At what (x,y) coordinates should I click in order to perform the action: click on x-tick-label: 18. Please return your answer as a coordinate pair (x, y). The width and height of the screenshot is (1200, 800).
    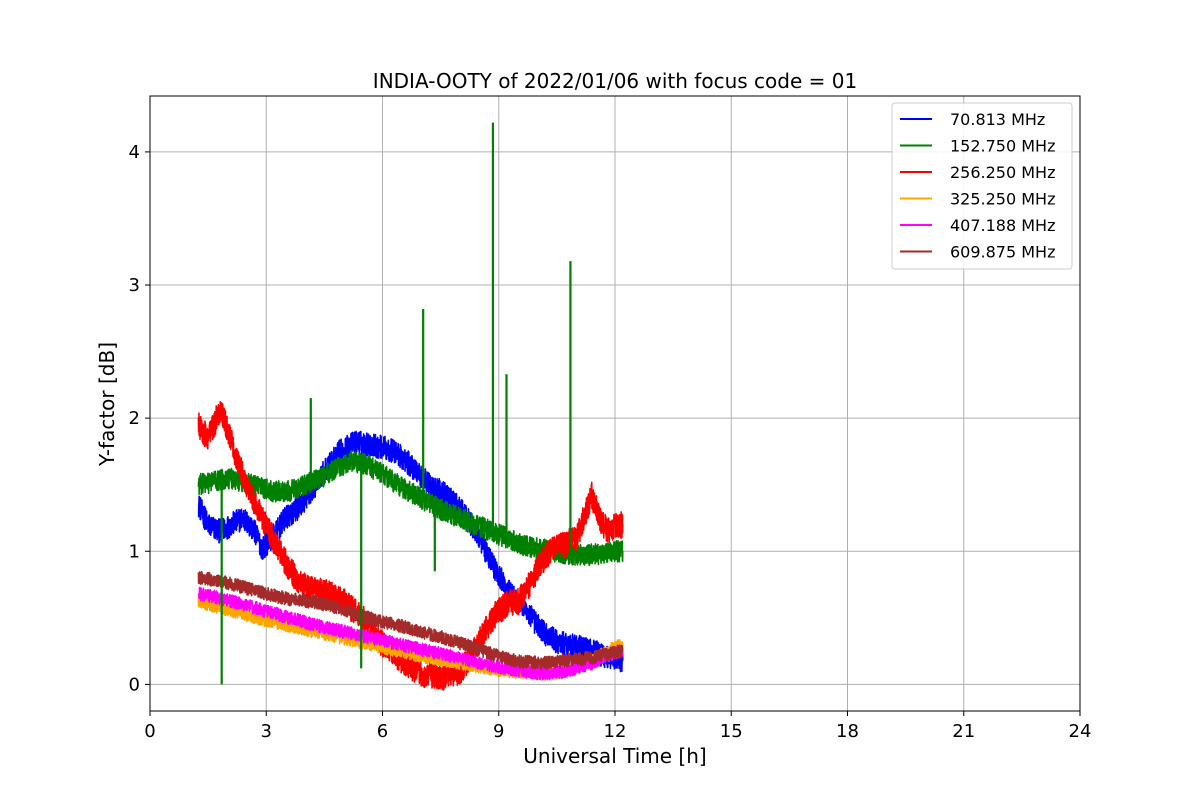
    Looking at the image, I should click on (847, 731).